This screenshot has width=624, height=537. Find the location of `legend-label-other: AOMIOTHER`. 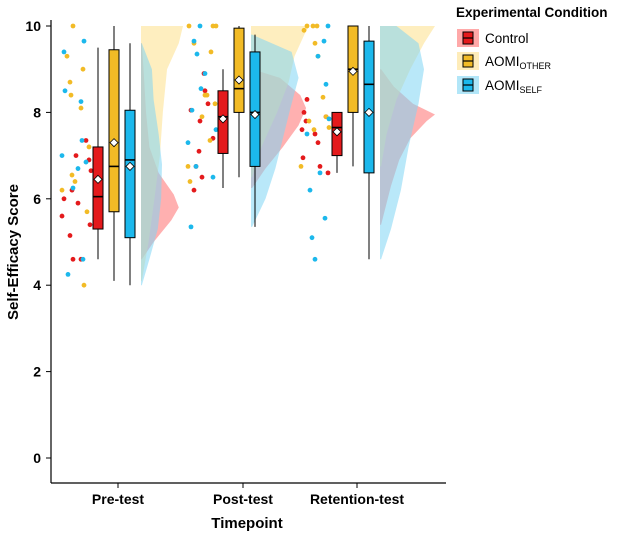

legend-label-other: AOMIOTHER is located at coordinates (518, 62).